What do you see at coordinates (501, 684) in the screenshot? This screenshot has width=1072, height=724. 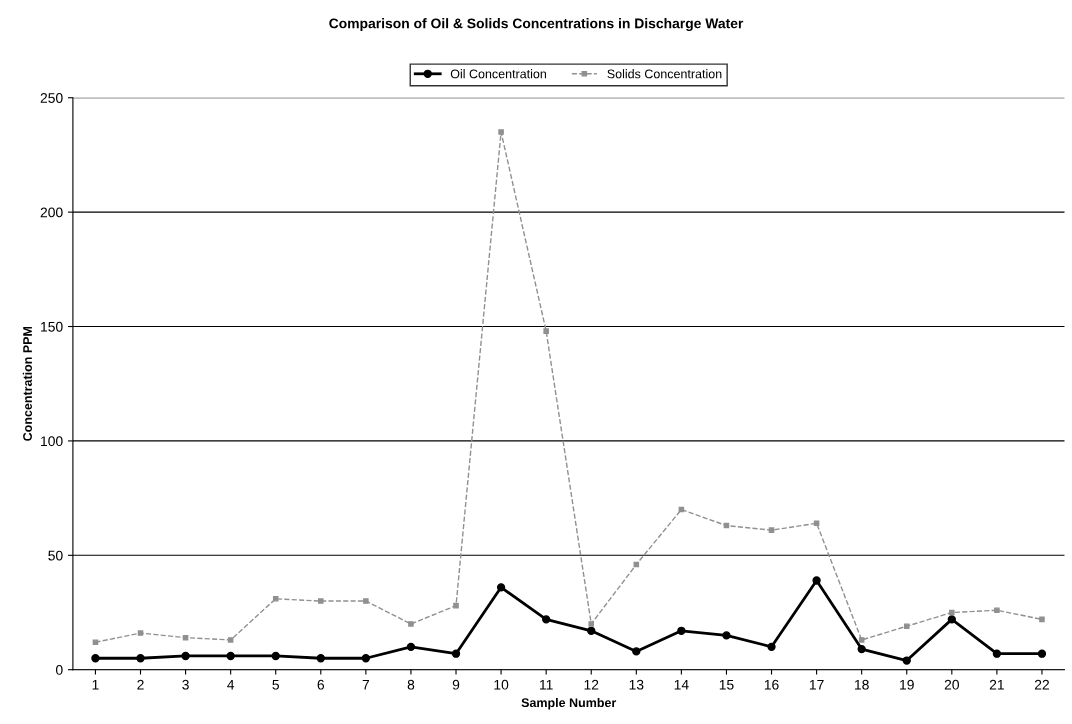 I see `x-tick-label: 10` at bounding box center [501, 684].